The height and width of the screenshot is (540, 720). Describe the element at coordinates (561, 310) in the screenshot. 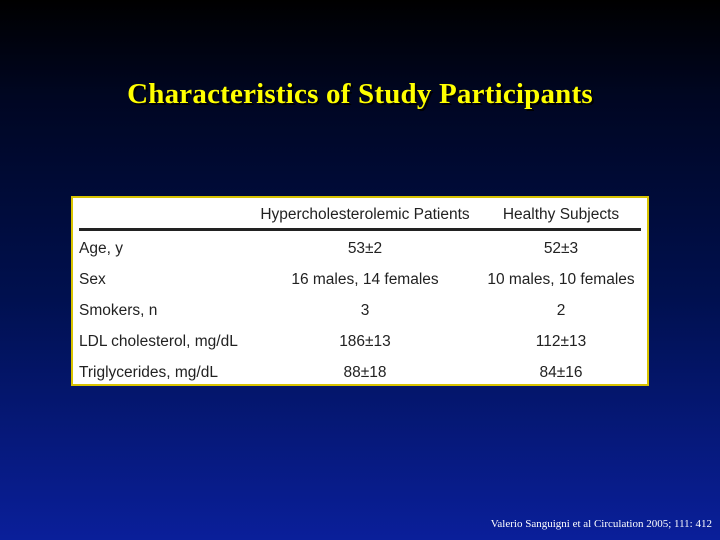

I see `cell-value: 2` at that location.